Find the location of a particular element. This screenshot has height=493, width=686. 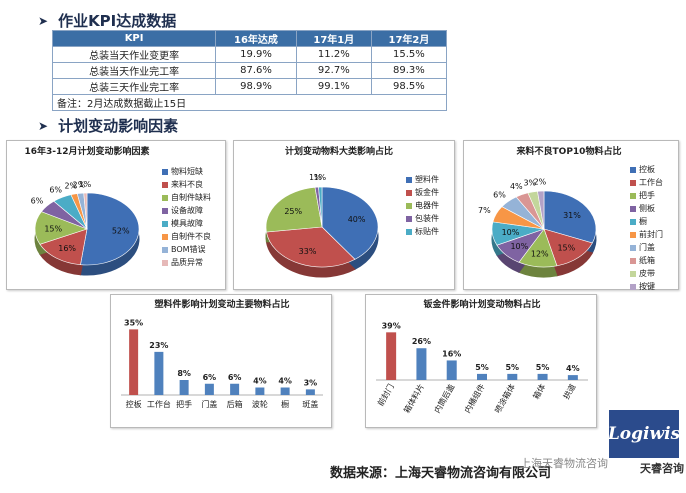

legend-label: 把手 is located at coordinates (647, 195).